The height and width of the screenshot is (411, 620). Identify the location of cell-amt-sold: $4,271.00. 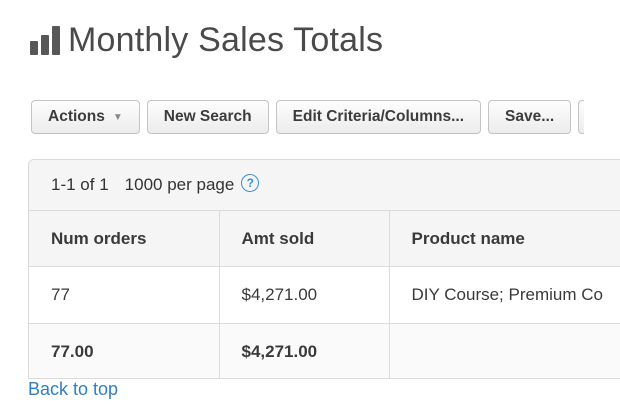
(304, 295).